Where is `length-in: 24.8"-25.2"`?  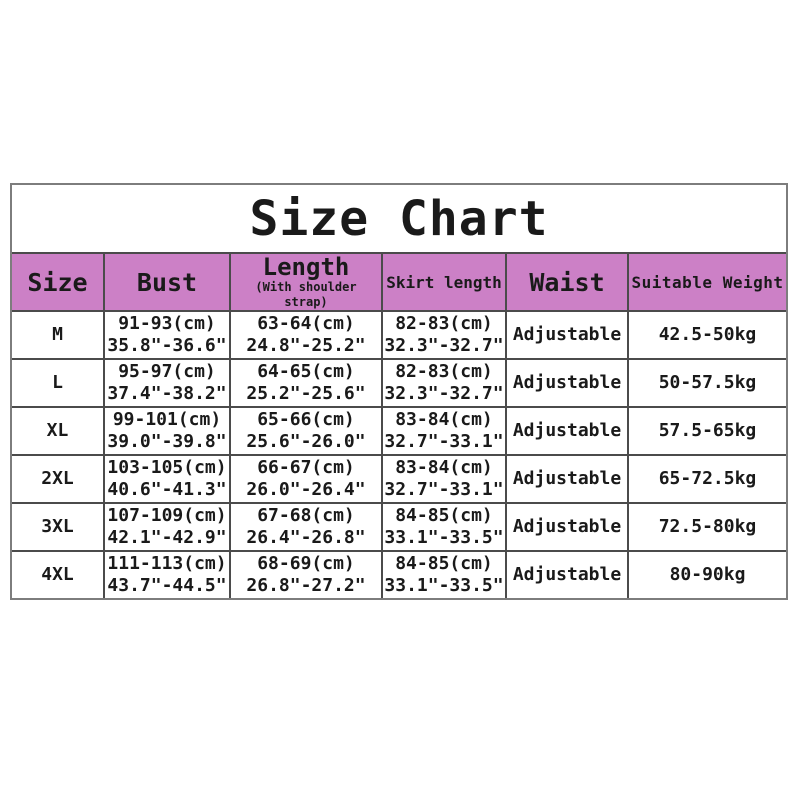 length-in: 24.8"-25.2" is located at coordinates (306, 345).